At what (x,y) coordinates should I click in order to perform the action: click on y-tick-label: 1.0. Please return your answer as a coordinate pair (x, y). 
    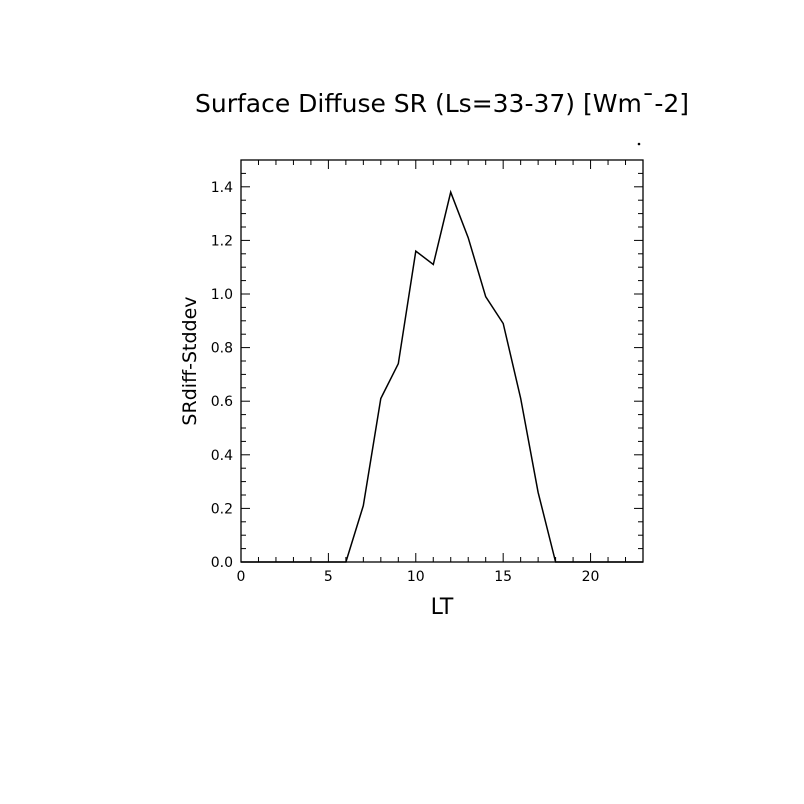
    Looking at the image, I should click on (222, 295).